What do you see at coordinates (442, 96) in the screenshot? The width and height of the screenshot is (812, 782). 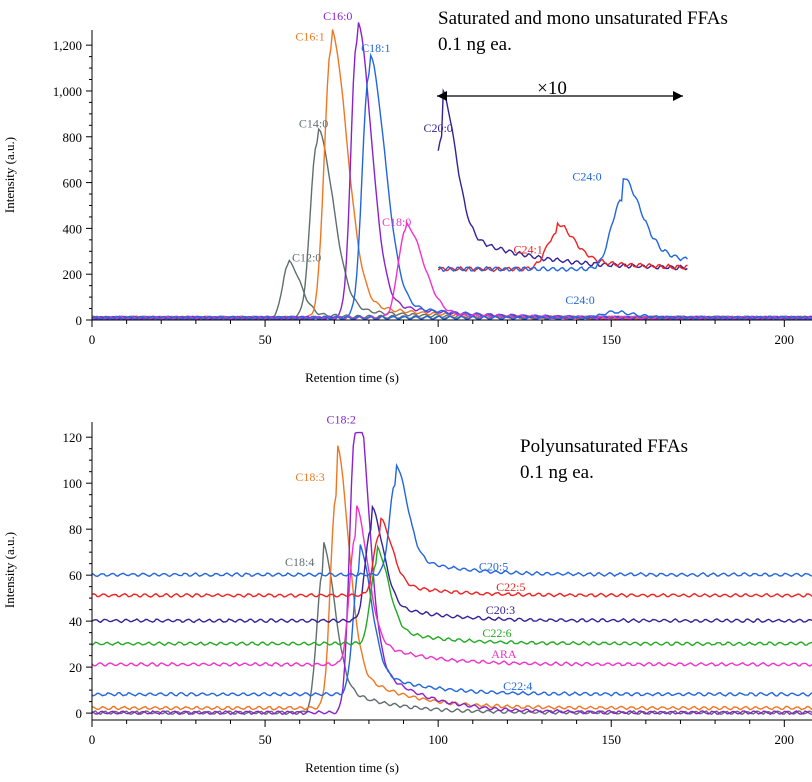 I see `scale-arrow-left-head` at bounding box center [442, 96].